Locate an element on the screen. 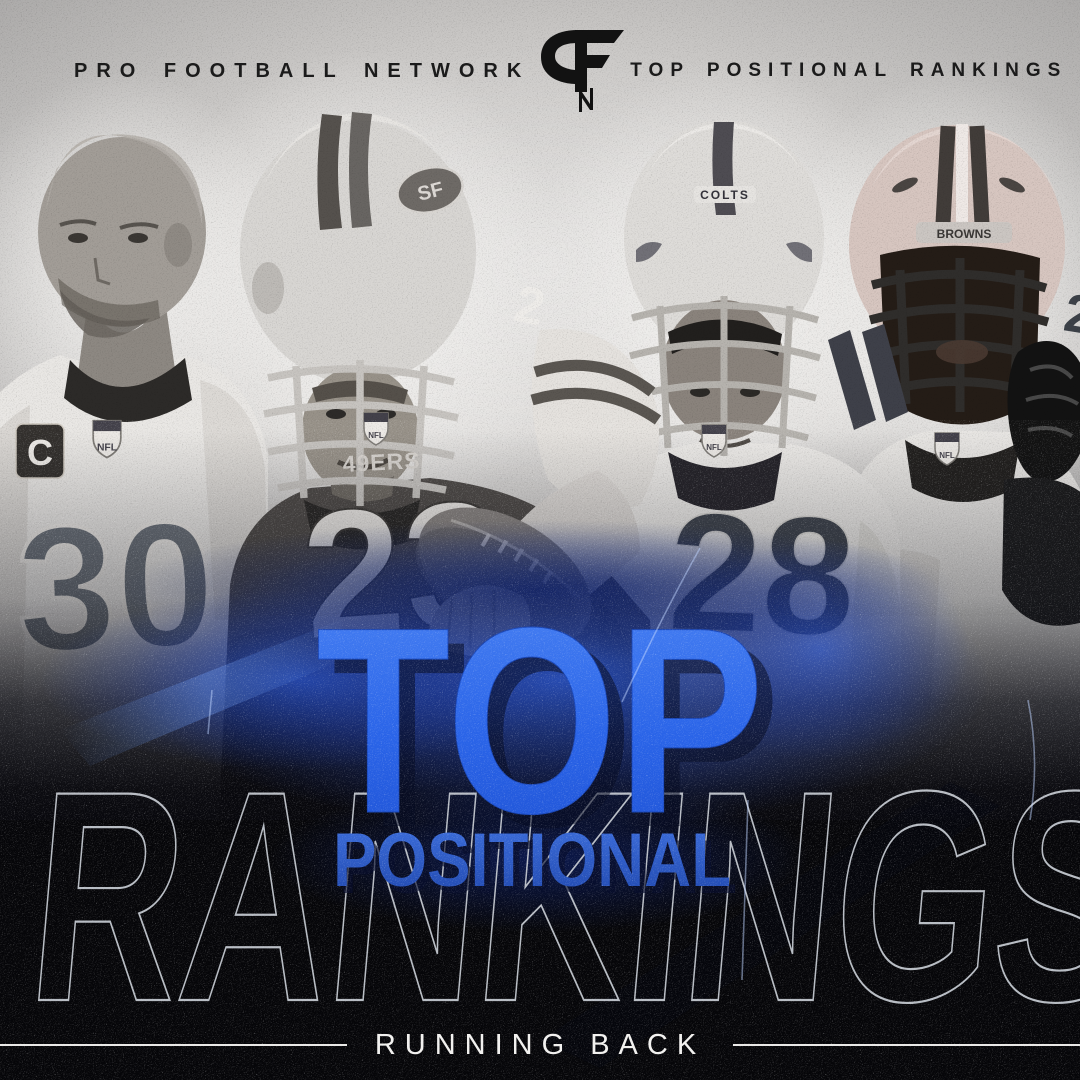 Image resolution: width=1080 pixels, height=1080 pixels. footer: RUNNING BACK is located at coordinates (540, 1045).